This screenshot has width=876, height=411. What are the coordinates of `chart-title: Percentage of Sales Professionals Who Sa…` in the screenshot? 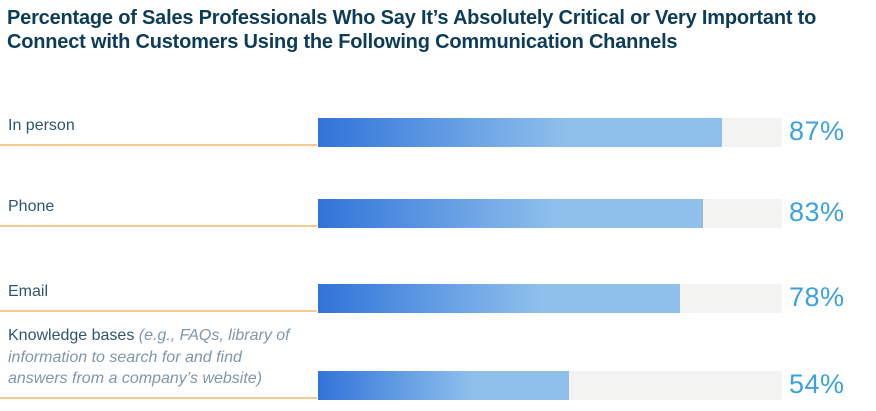 It's located at (437, 30).